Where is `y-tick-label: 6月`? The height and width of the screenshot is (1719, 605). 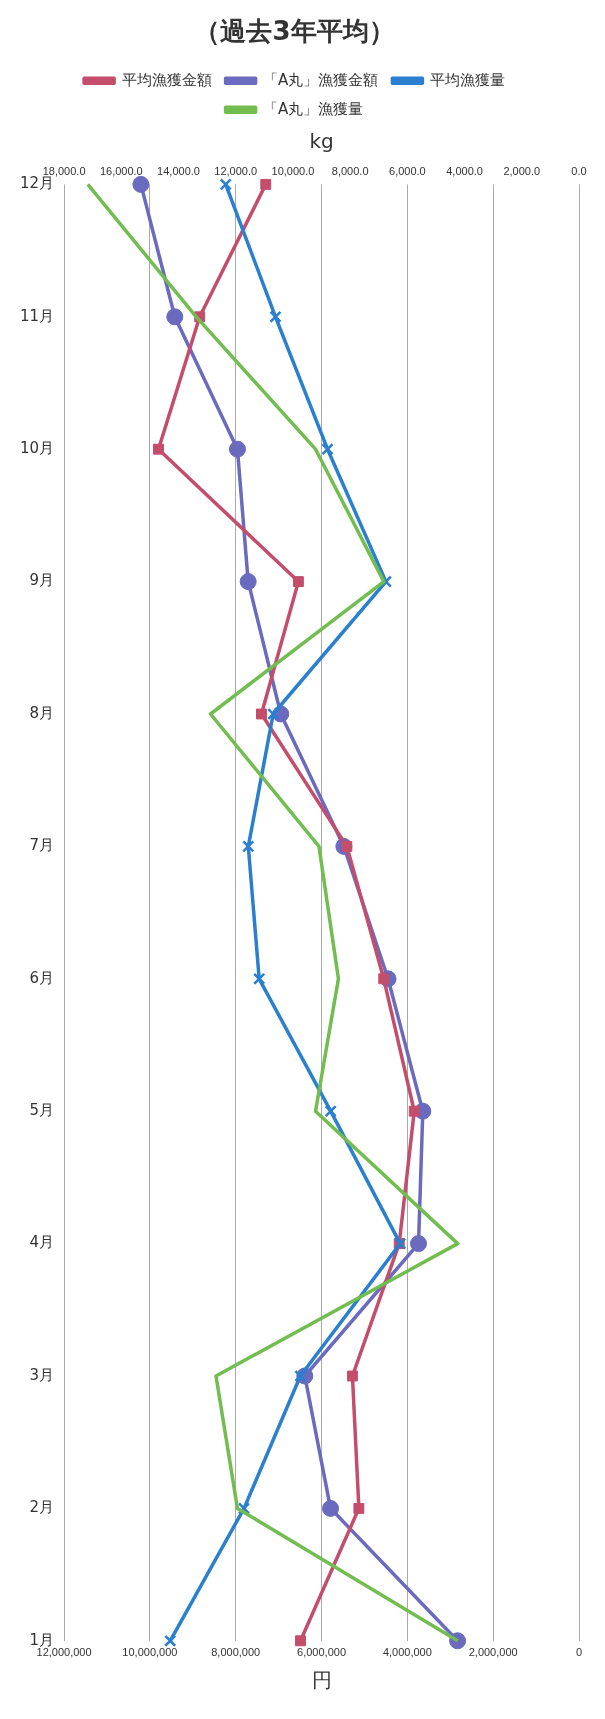
y-tick-label: 6月 is located at coordinates (42, 977).